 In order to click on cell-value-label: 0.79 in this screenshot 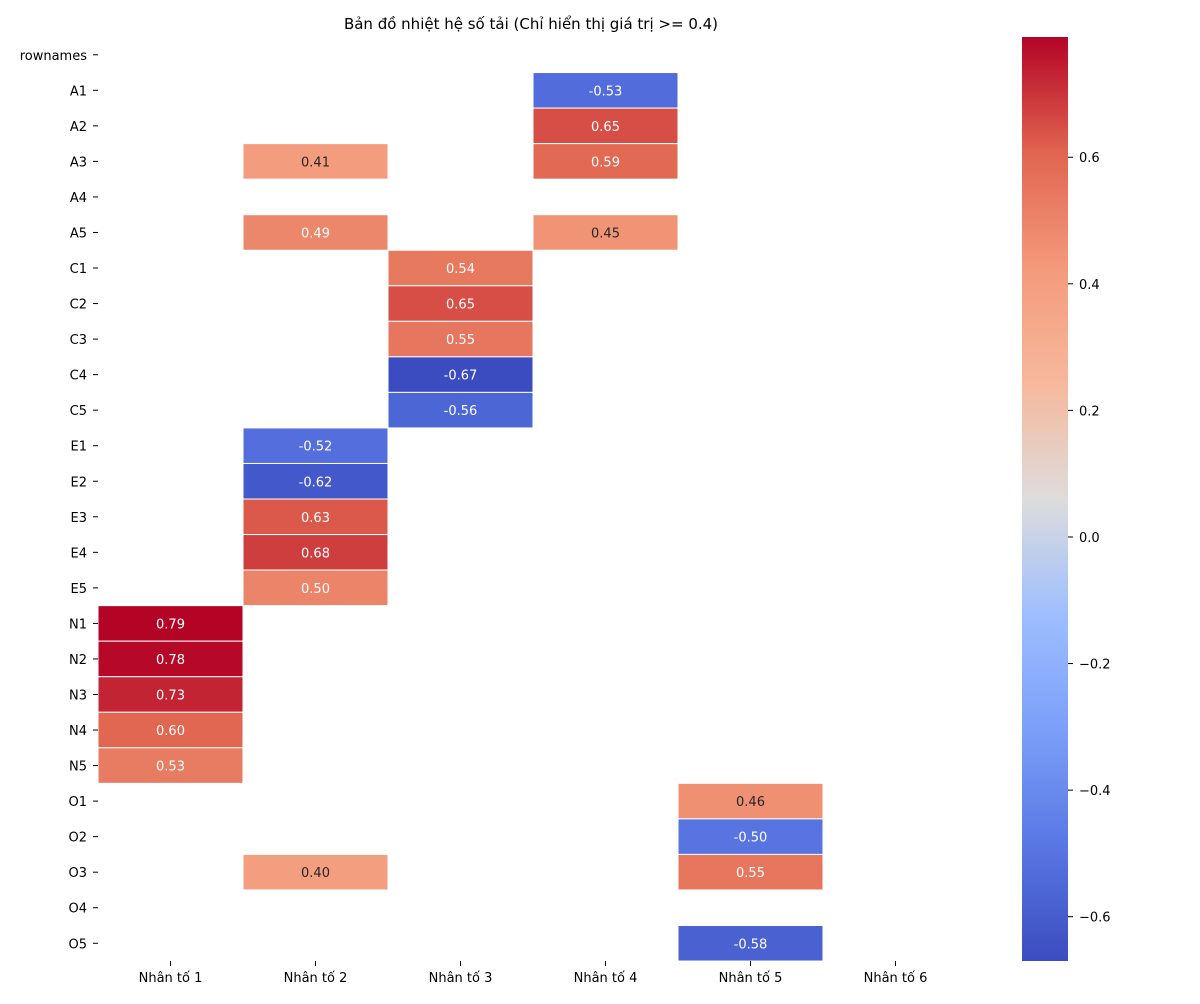, I will do `click(170, 624)`.